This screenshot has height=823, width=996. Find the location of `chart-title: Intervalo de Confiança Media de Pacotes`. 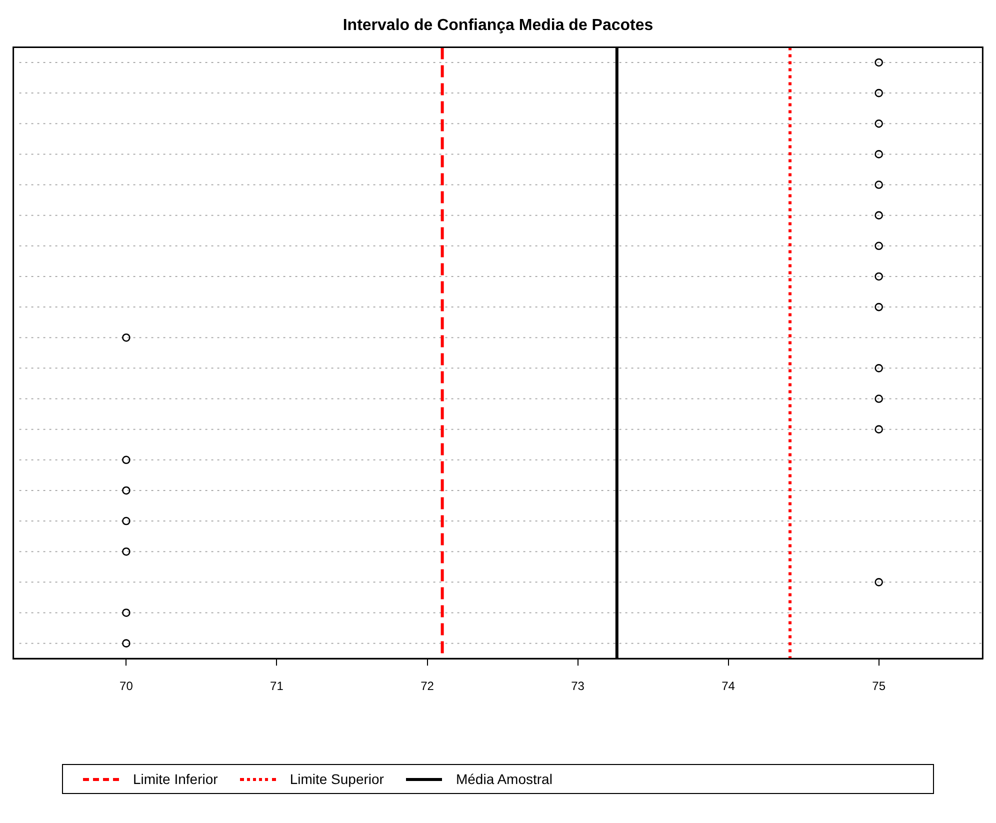

chart-title: Intervalo de Confiança Media de Pacotes is located at coordinates (498, 25).